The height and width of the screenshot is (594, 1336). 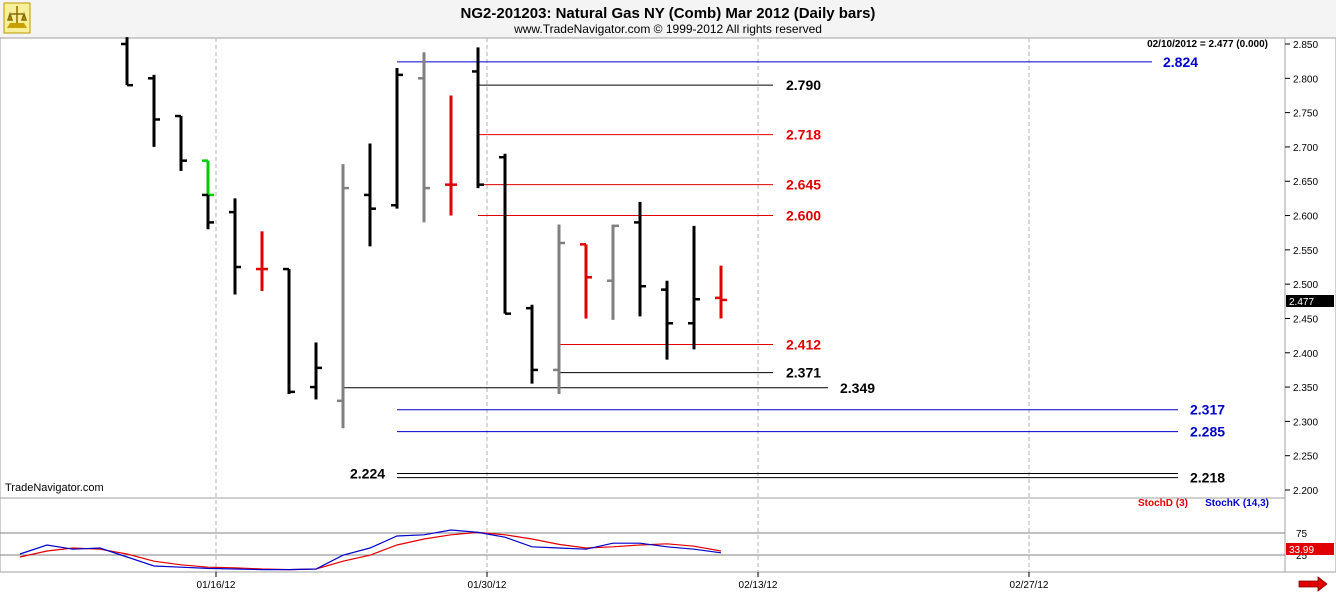 What do you see at coordinates (1180, 62) in the screenshot?
I see `level-label: 2.824` at bounding box center [1180, 62].